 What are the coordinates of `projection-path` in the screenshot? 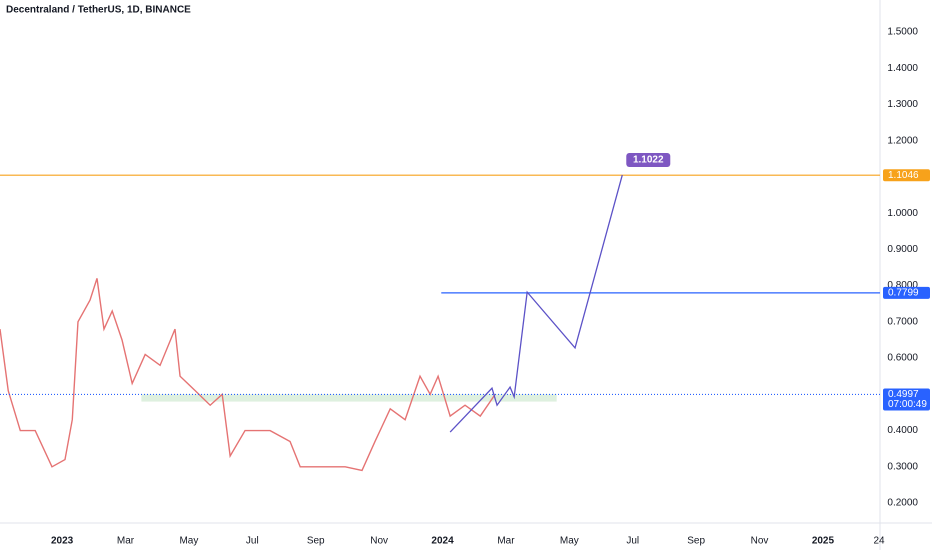 It's located at (536, 303).